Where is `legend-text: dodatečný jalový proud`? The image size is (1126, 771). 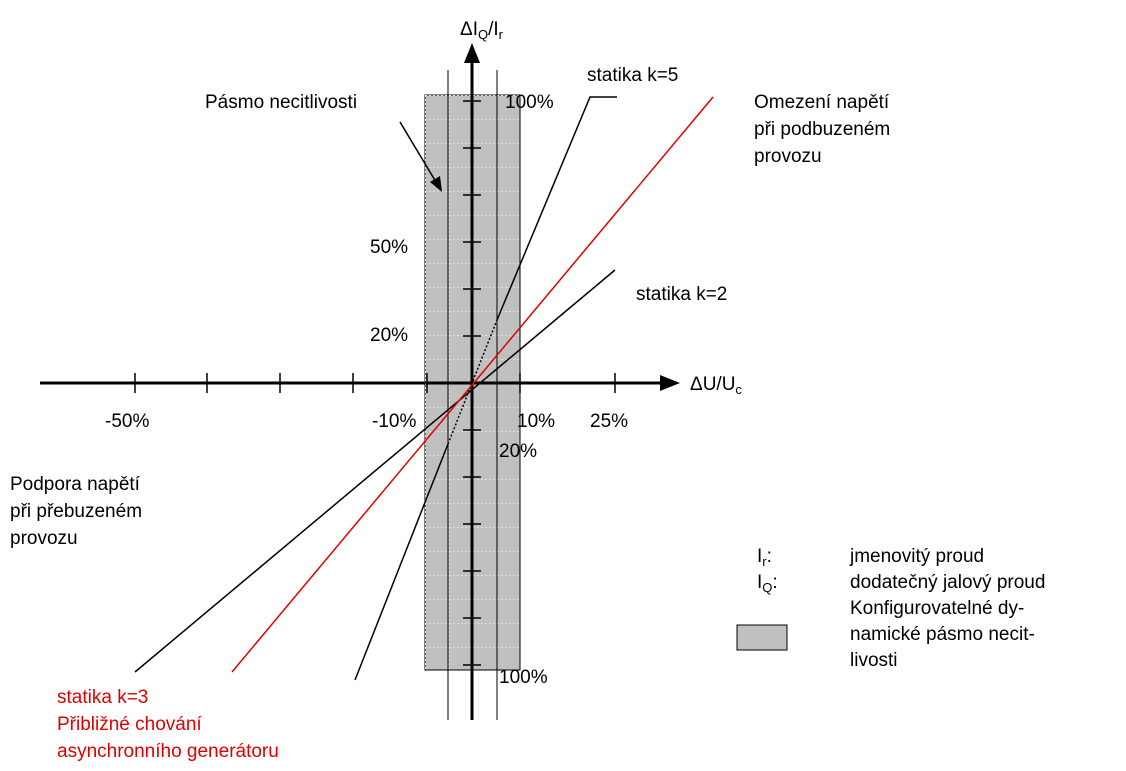 legend-text: dodatečný jalový proud is located at coordinates (947, 582).